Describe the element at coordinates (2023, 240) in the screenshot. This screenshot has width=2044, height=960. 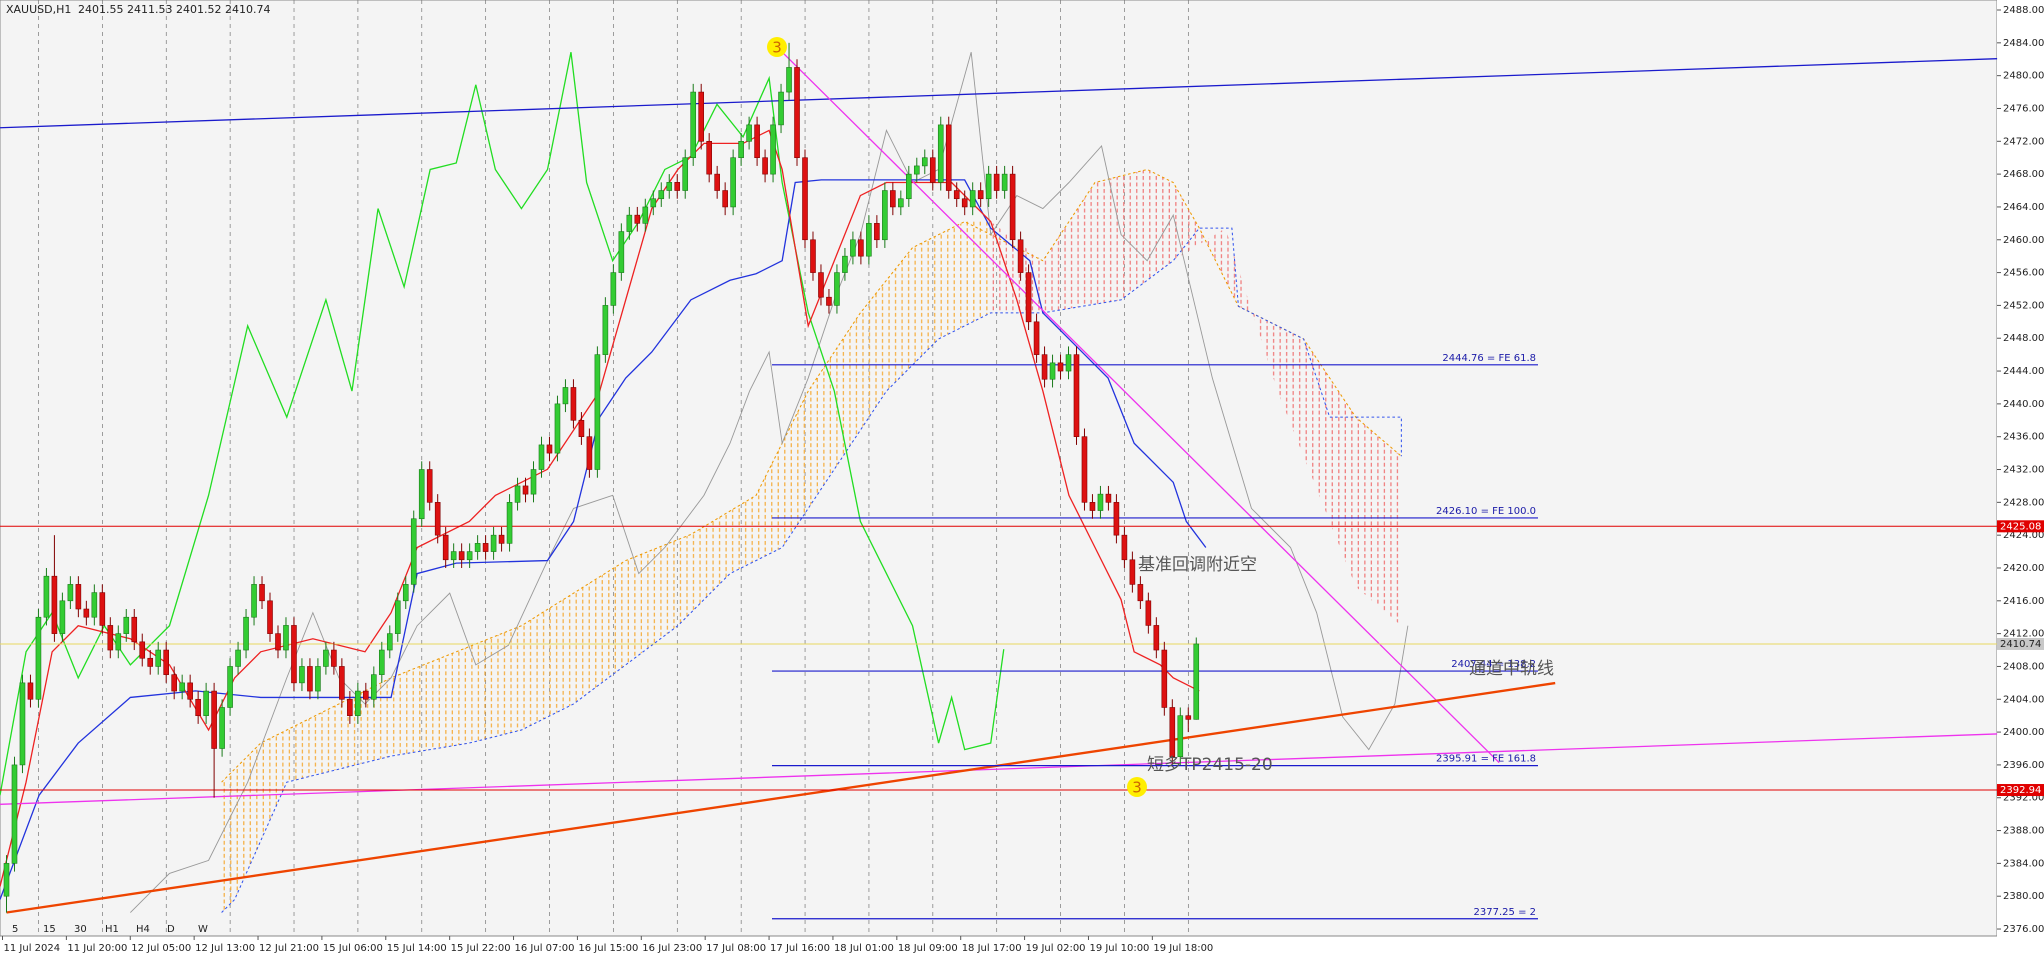
I see `y-tick-label: 2460.00` at that location.